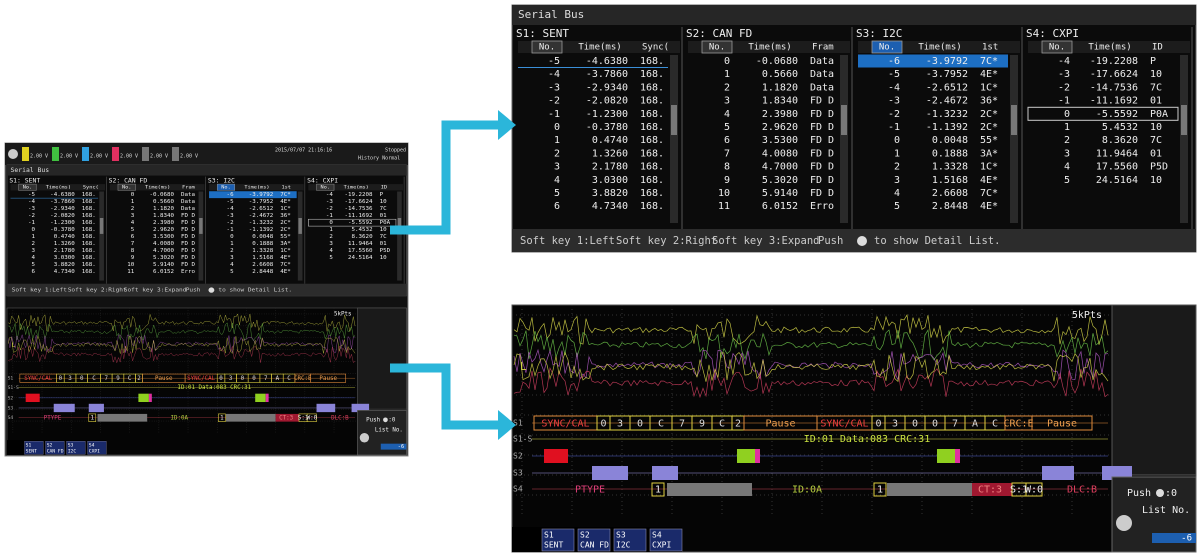  Describe the element at coordinates (822, 74) in the screenshot. I see `cell-value: Data` at that location.